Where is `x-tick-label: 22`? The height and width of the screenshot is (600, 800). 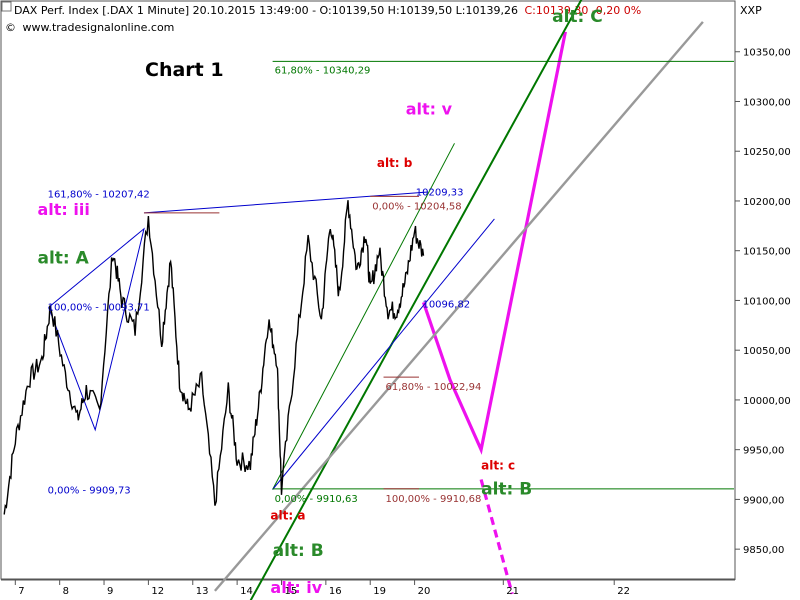
x-tick-label: 22 is located at coordinates (623, 591).